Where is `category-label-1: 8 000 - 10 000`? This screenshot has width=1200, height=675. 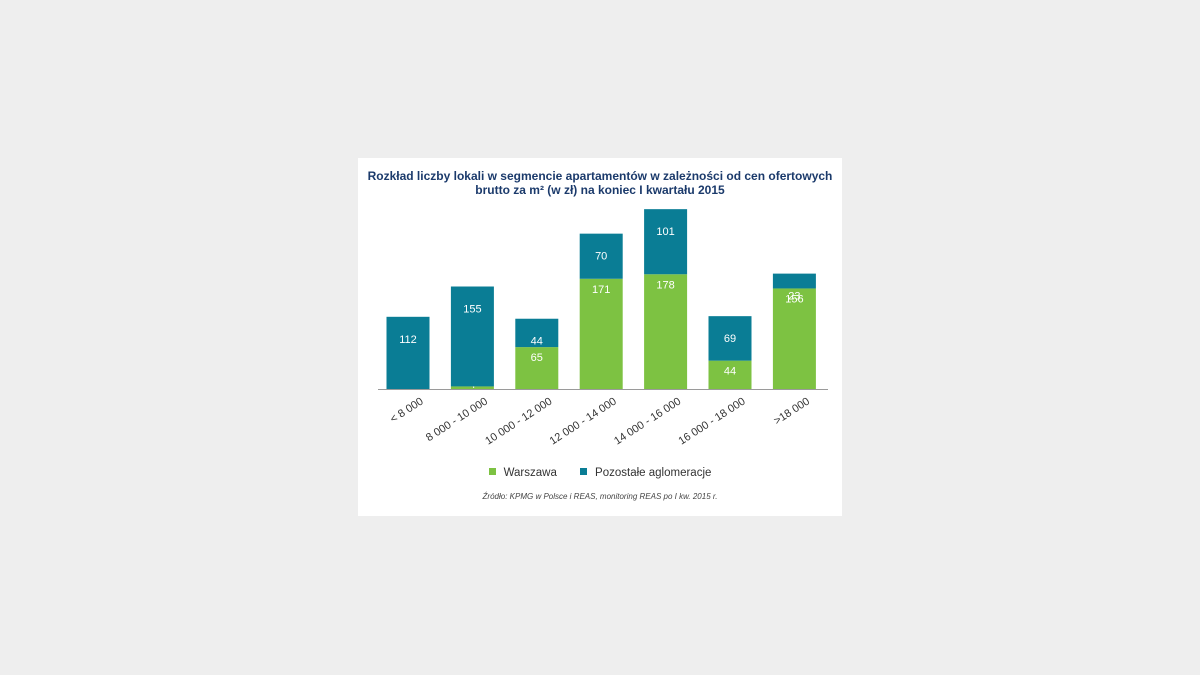 category-label-1: 8 000 - 10 000 is located at coordinates (457, 419).